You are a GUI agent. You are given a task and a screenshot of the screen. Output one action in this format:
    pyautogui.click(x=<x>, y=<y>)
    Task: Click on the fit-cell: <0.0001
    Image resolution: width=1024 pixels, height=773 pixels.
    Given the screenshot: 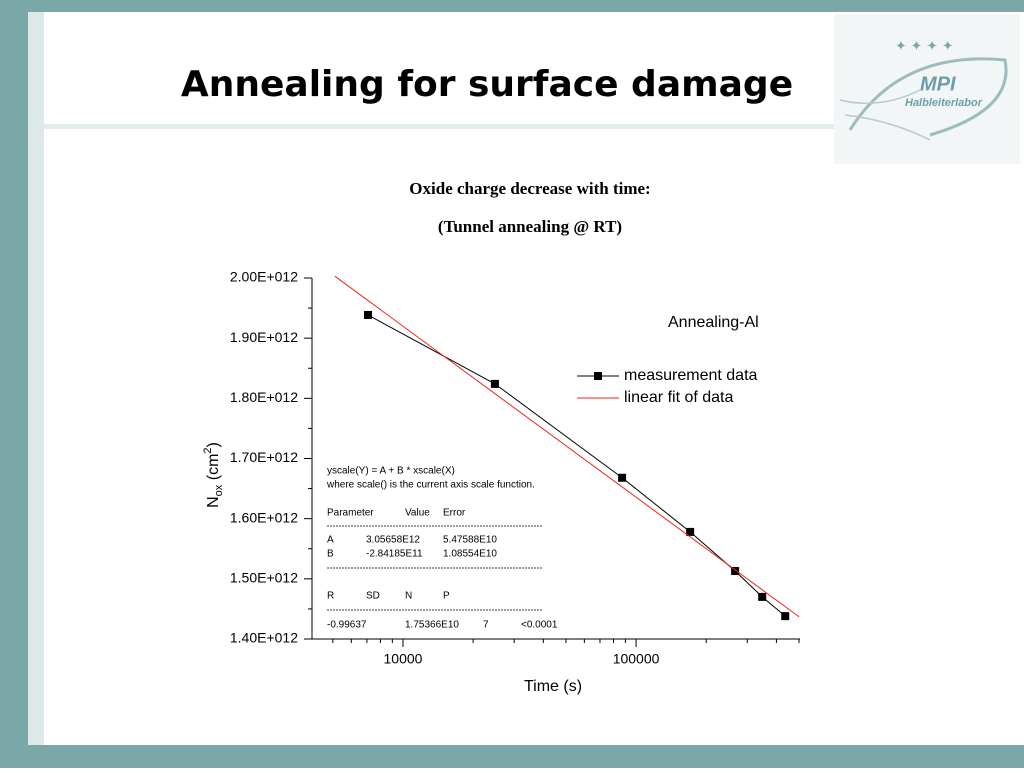 What is the action you would take?
    pyautogui.click(x=539, y=625)
    